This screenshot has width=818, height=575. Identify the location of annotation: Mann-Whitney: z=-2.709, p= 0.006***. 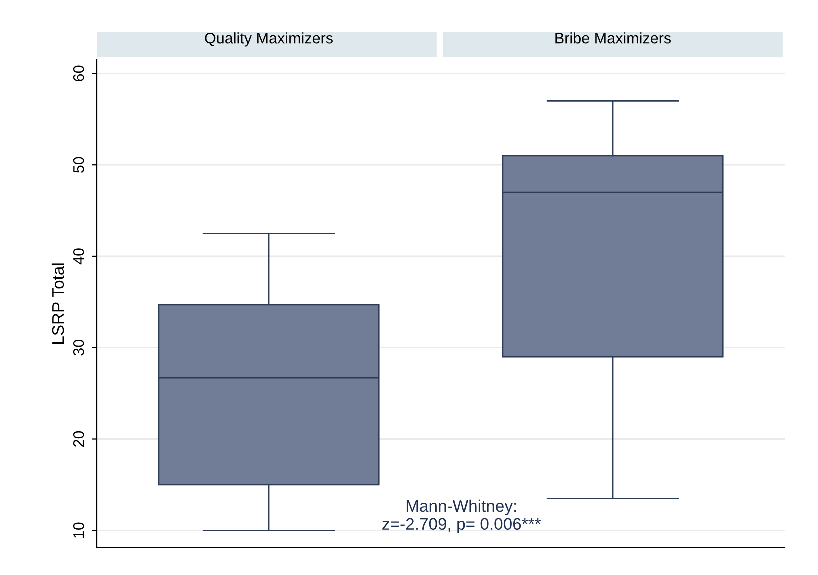
(462, 517).